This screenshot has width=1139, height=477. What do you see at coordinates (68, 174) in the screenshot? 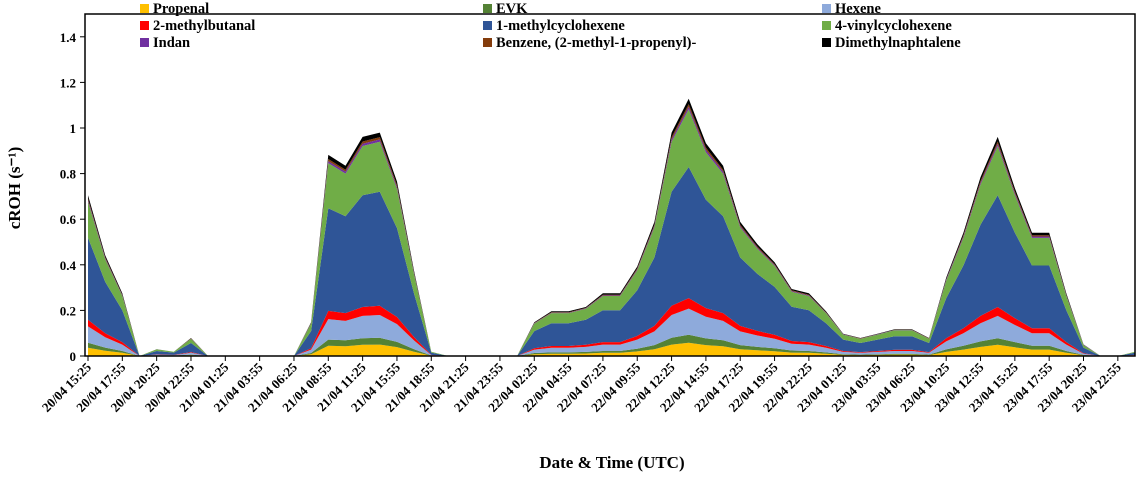
I see `y-tick-label: 0.8` at bounding box center [68, 174].